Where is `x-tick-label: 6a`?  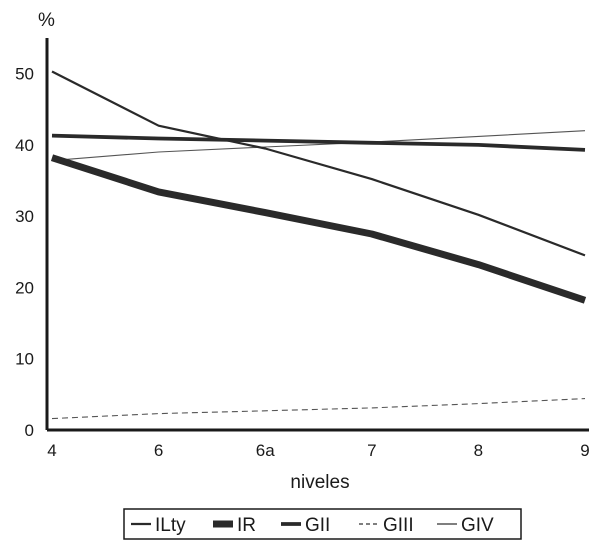 x-tick-label: 6a is located at coordinates (265, 450).